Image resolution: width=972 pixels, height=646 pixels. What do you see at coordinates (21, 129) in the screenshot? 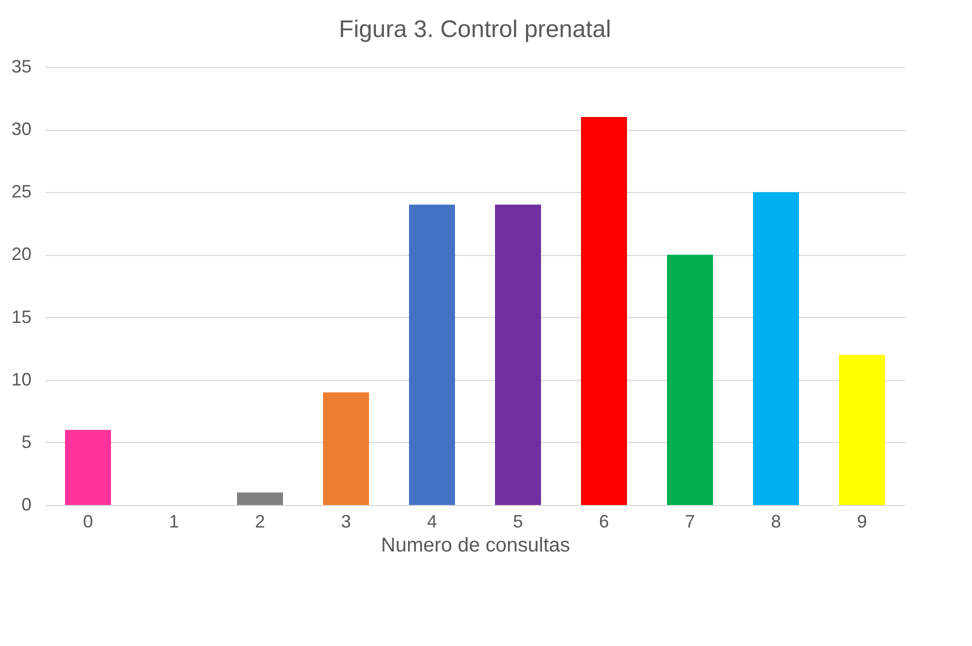
I see `y-tick-label: 30` at bounding box center [21, 129].